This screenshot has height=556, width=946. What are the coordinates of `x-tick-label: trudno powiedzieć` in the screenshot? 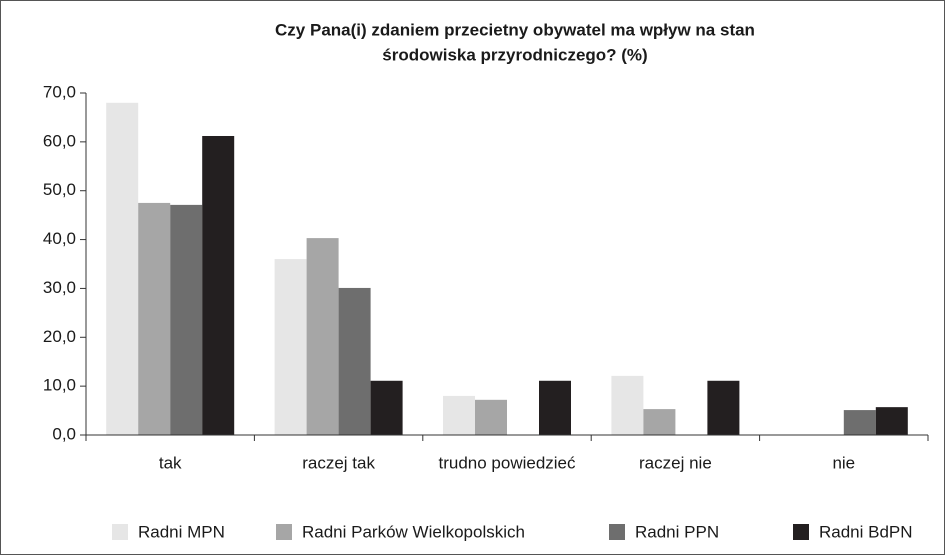 It's located at (507, 462).